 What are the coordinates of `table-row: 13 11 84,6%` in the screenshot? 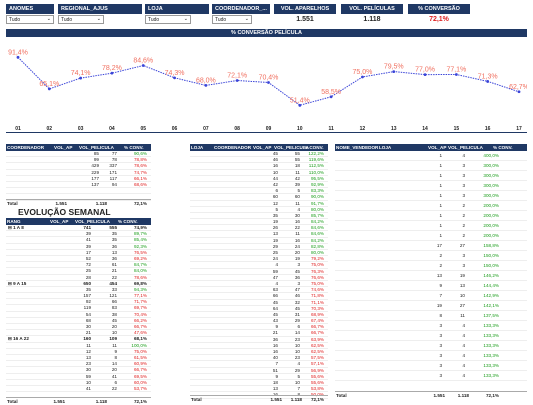 It's located at (259, 234).